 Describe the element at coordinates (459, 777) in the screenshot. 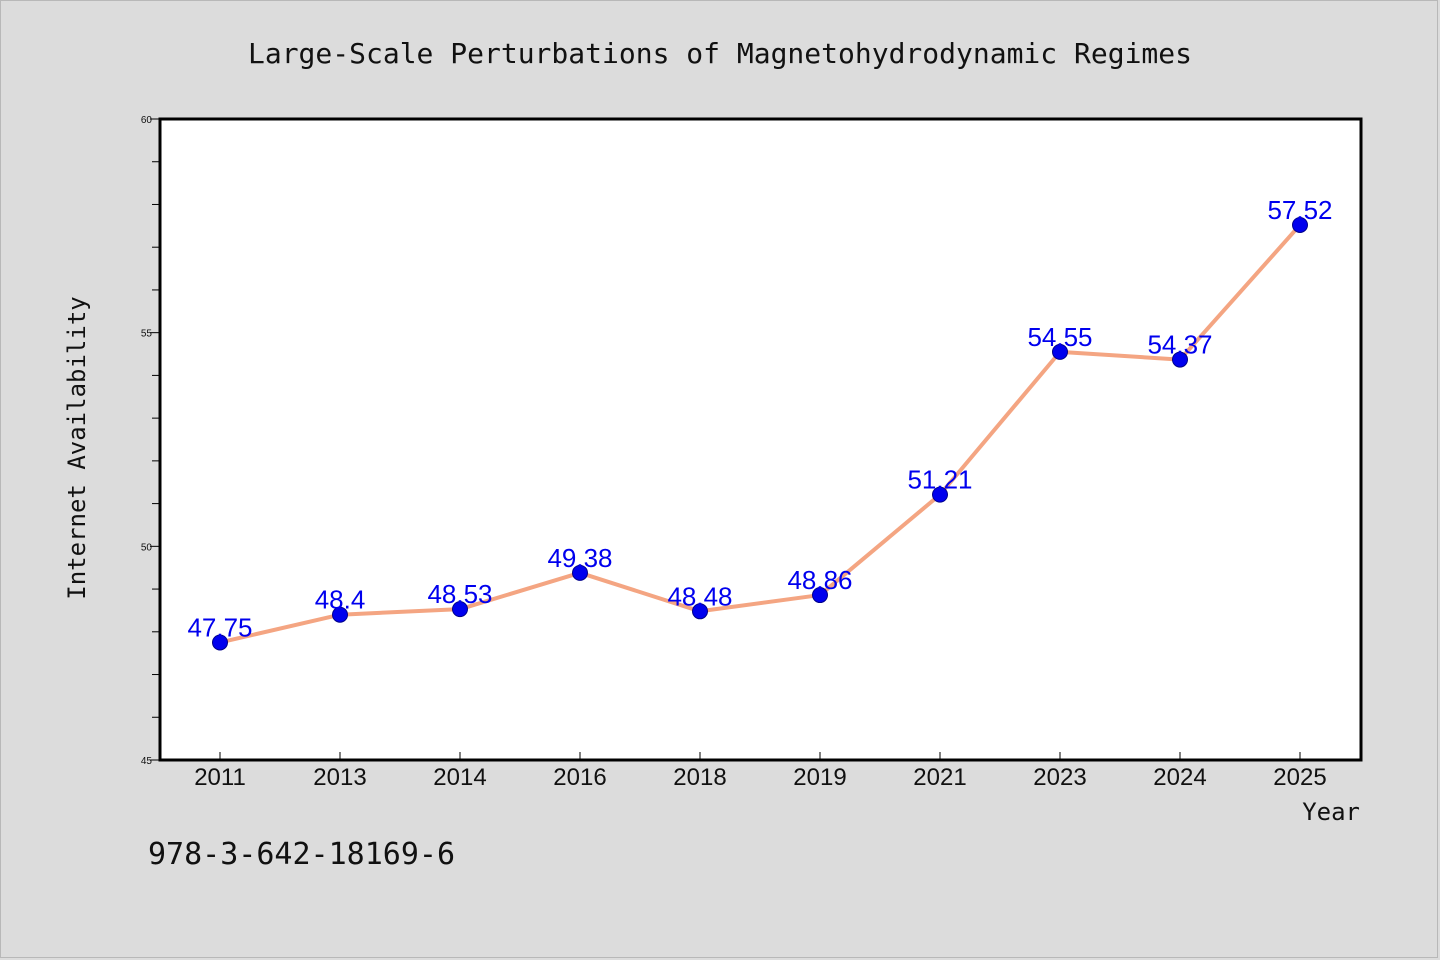

I see `x-tick-label: 2014` at that location.